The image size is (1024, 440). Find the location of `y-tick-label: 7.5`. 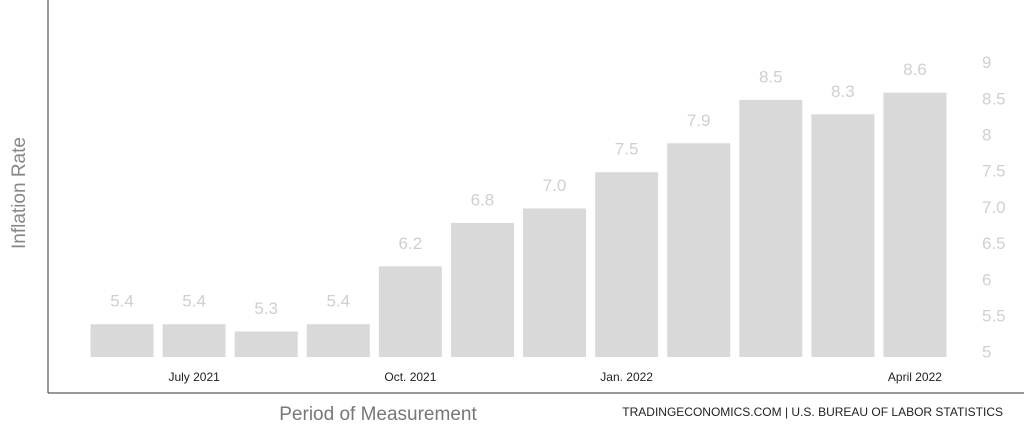

y-tick-label: 7.5 is located at coordinates (994, 171).